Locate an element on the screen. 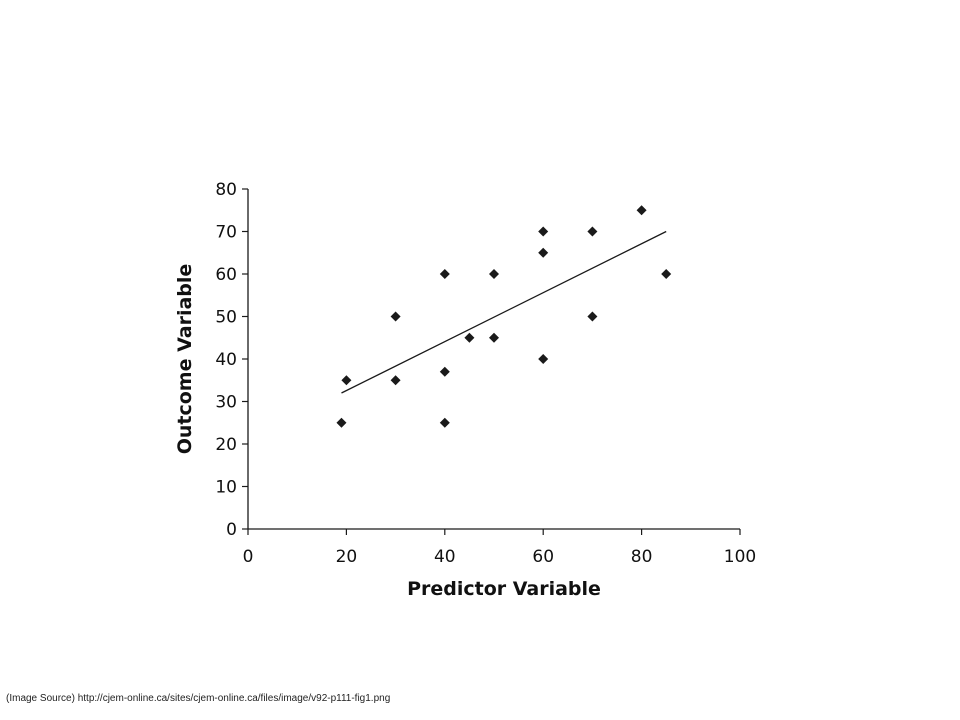  x-tick-label: 0 is located at coordinates (248, 557).